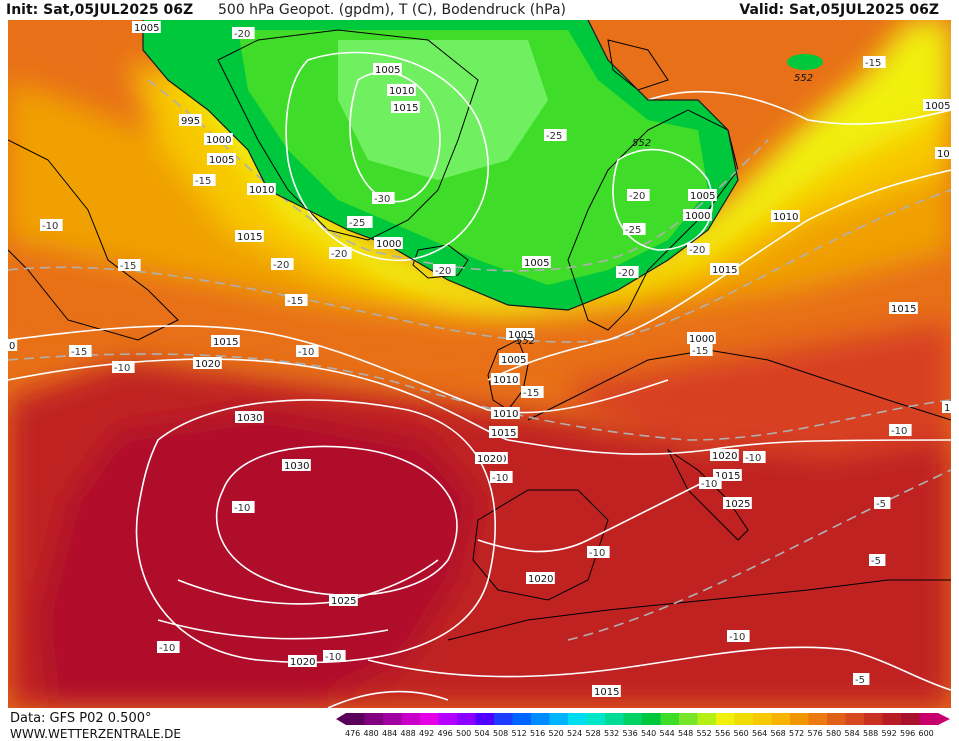  What do you see at coordinates (630, 733) in the screenshot?
I see `legend-value: 536` at bounding box center [630, 733].